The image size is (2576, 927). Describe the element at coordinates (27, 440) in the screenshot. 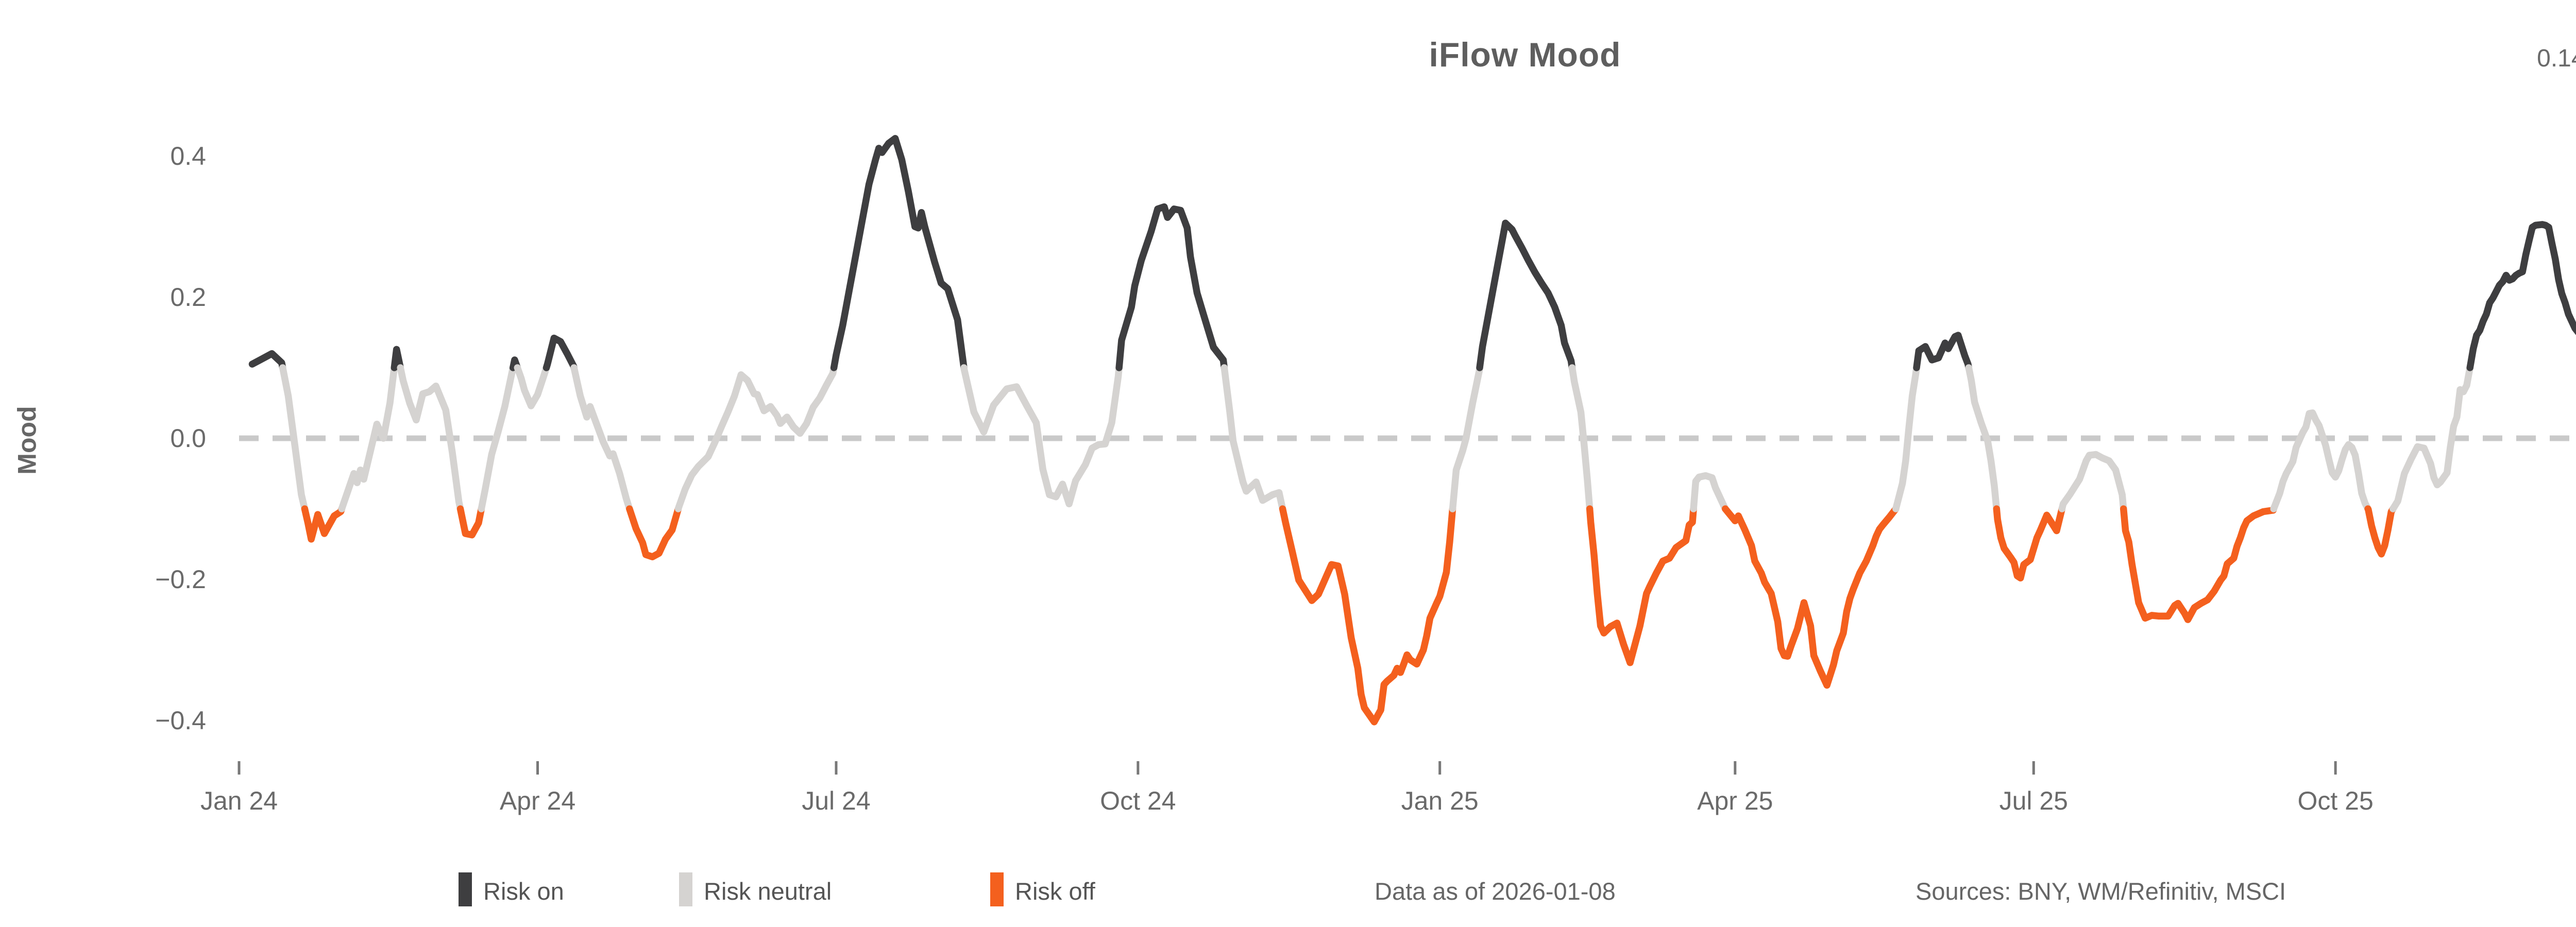

I see `y-axis-title: Mood` at that location.